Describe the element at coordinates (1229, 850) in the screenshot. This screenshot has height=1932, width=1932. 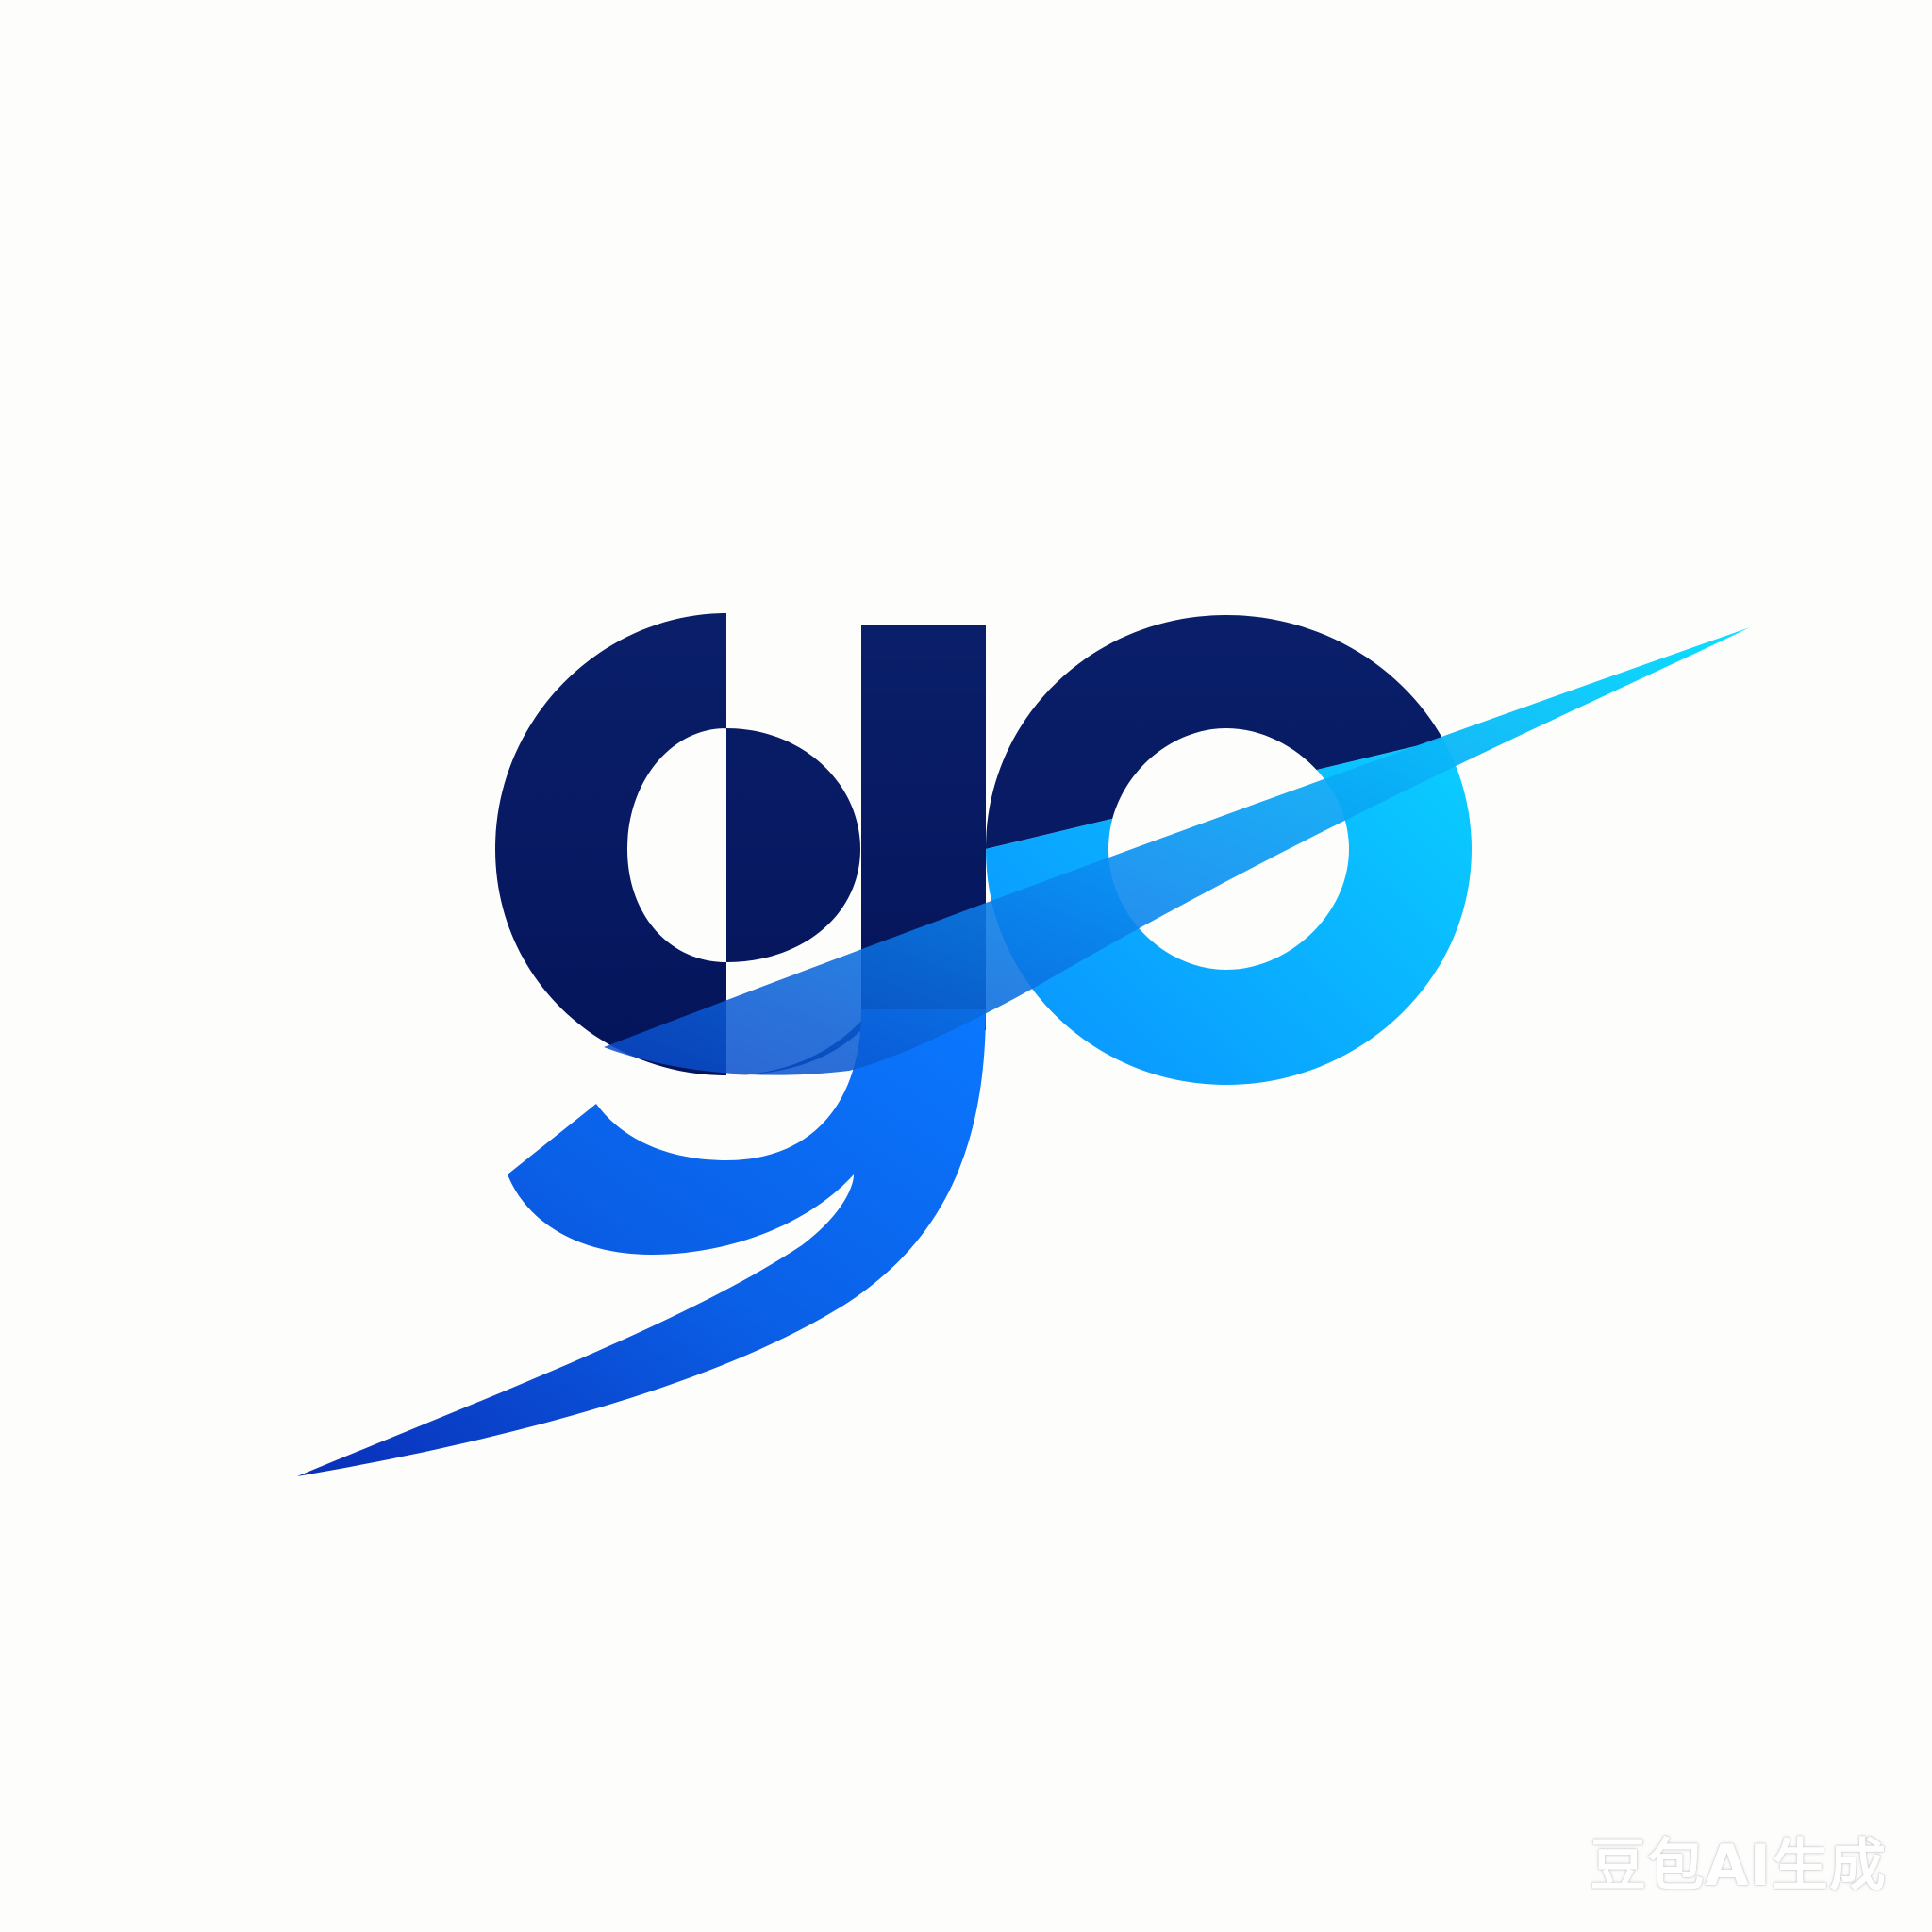
I see `letter-o` at that location.